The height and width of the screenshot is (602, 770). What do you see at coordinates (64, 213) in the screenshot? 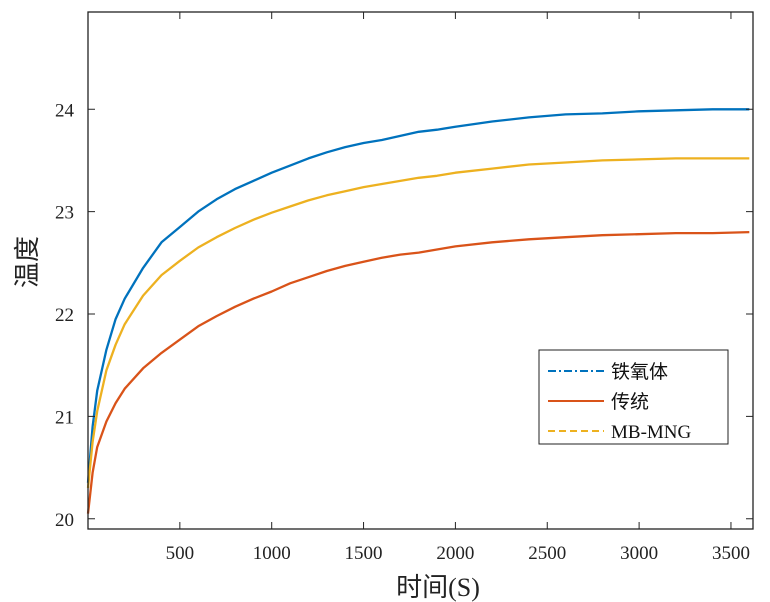
I see `y-tick-label: 23` at bounding box center [64, 213].